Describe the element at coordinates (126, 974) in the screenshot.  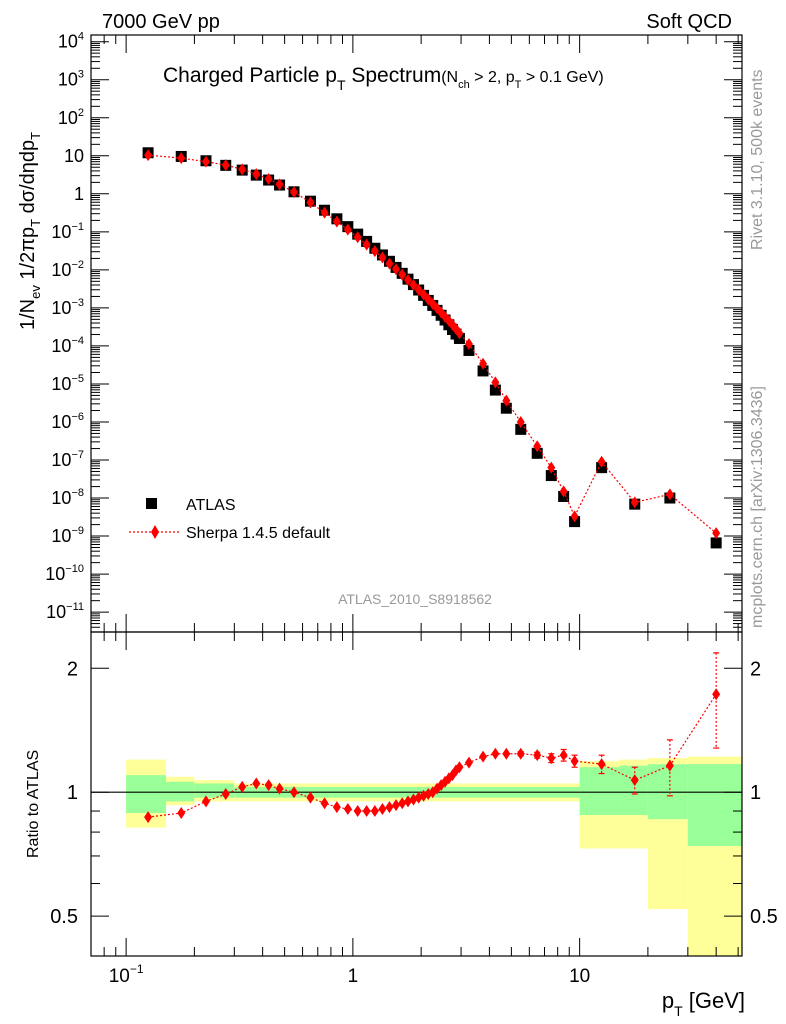
I see `ratio-xtick-label: 10−1` at that location.